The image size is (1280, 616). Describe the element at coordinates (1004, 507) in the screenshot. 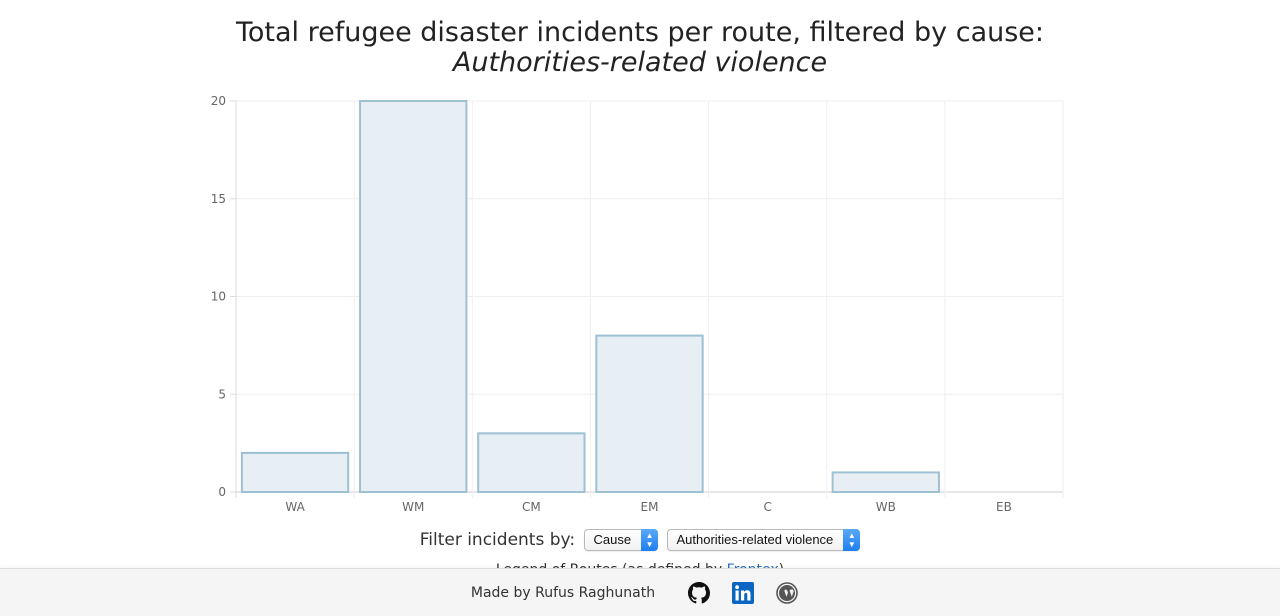

I see `x-tick-label: EB` at that location.